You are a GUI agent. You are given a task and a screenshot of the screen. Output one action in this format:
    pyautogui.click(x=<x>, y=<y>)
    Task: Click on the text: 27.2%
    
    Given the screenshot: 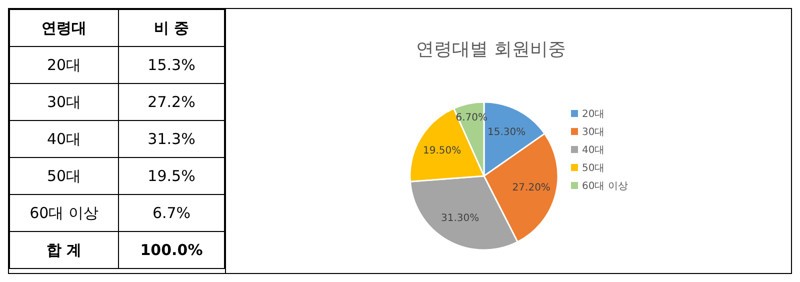 What is the action you would take?
    pyautogui.click(x=171, y=102)
    